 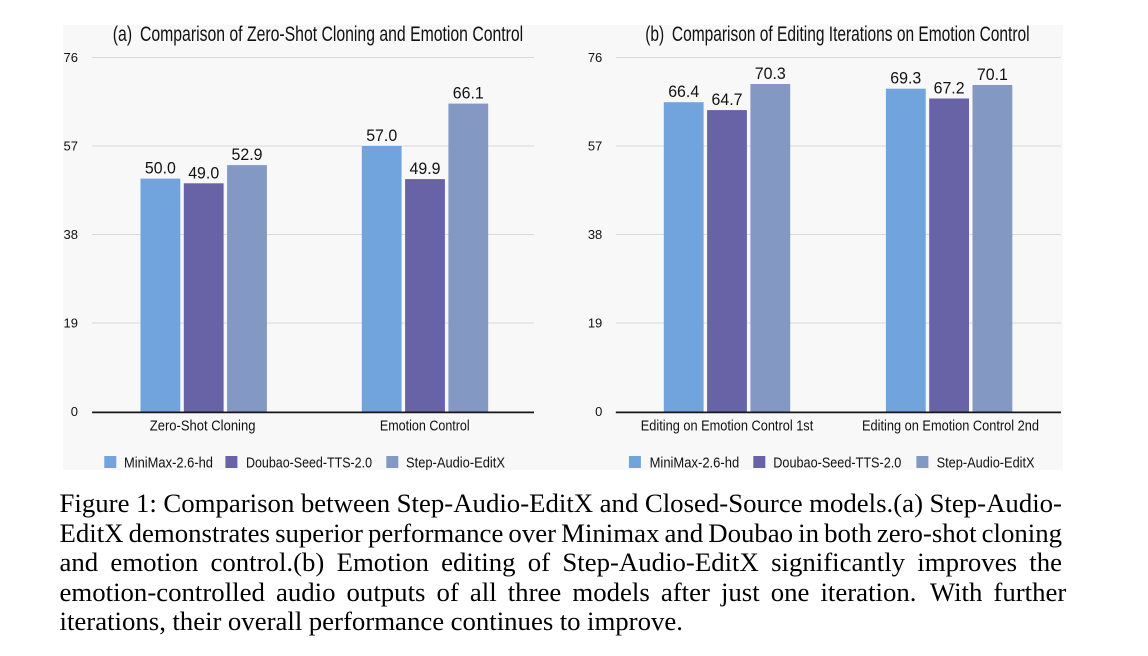 I want to click on svg-text: 66.1, so click(x=468, y=93).